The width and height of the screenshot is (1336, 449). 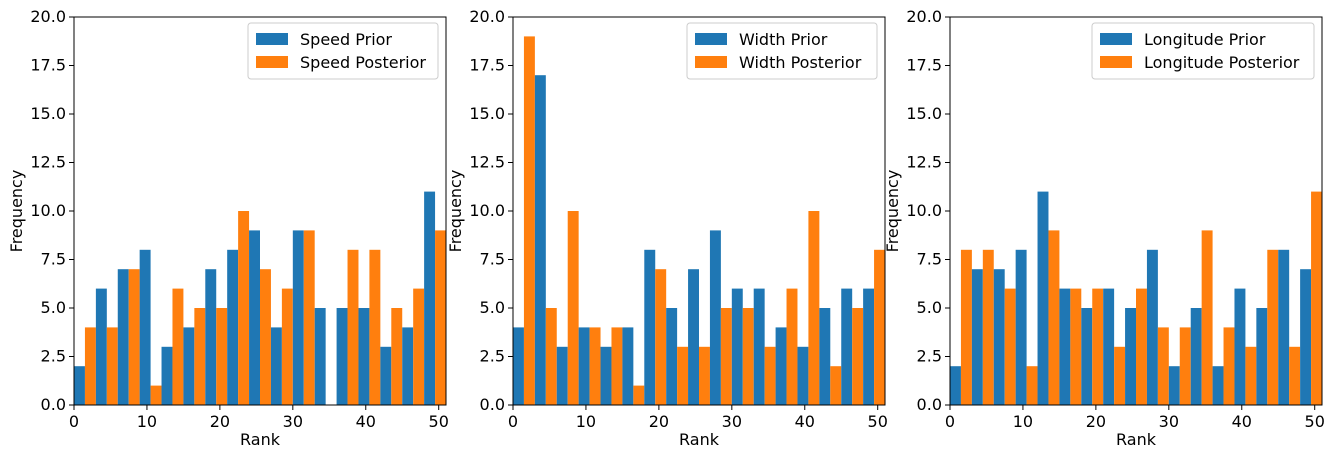 What do you see at coordinates (1205, 39) in the screenshot?
I see `legend-label: Longitude Prior` at bounding box center [1205, 39].